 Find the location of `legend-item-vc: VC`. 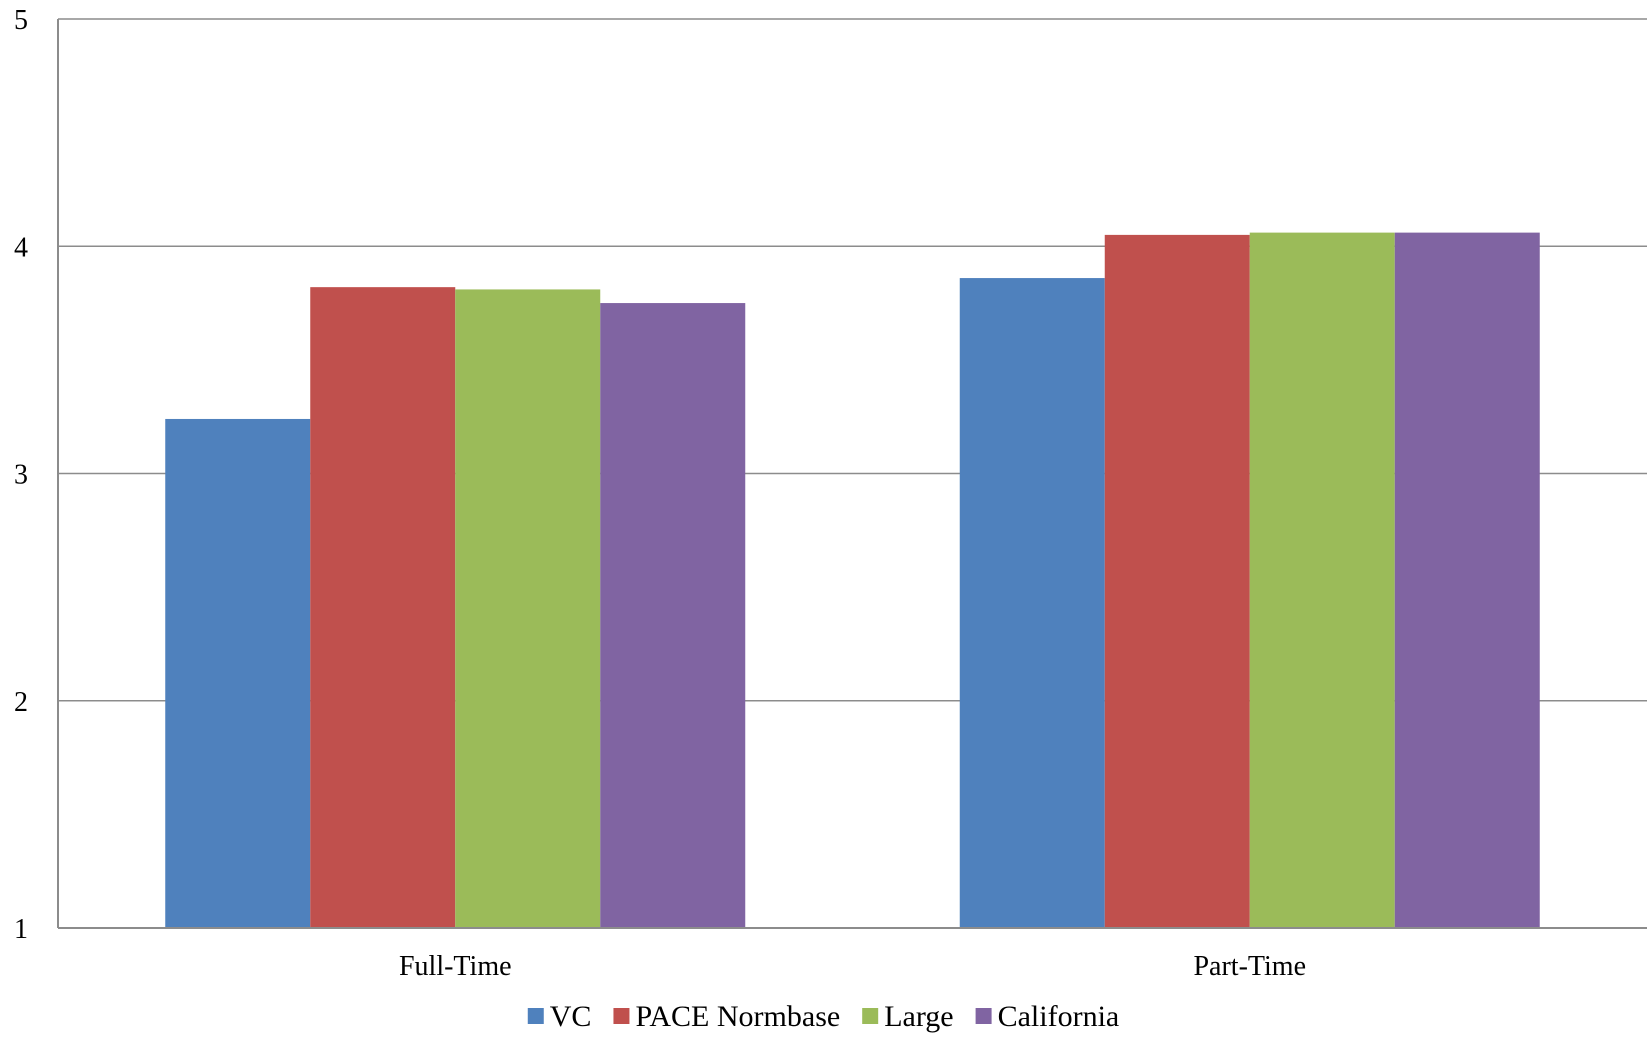

legend-item-vc: VC is located at coordinates (559, 1016).